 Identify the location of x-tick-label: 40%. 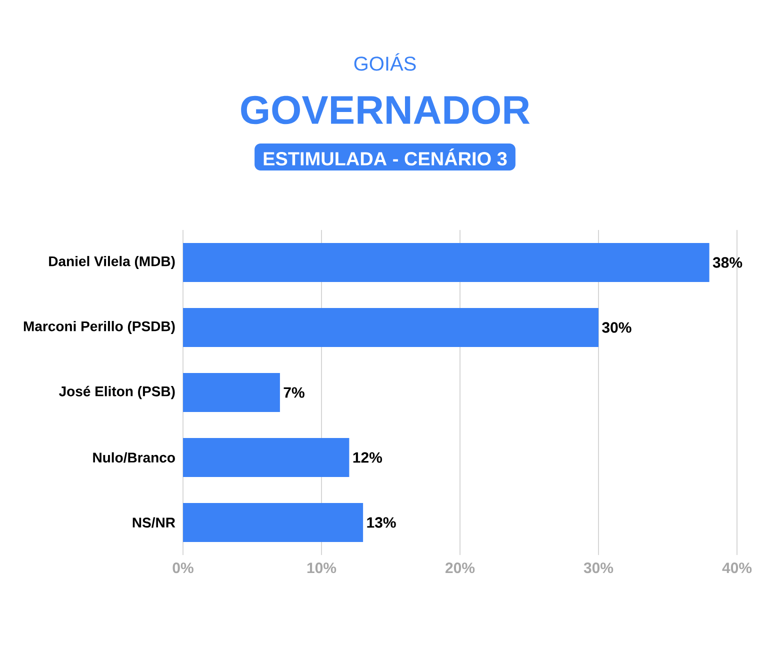
(737, 568).